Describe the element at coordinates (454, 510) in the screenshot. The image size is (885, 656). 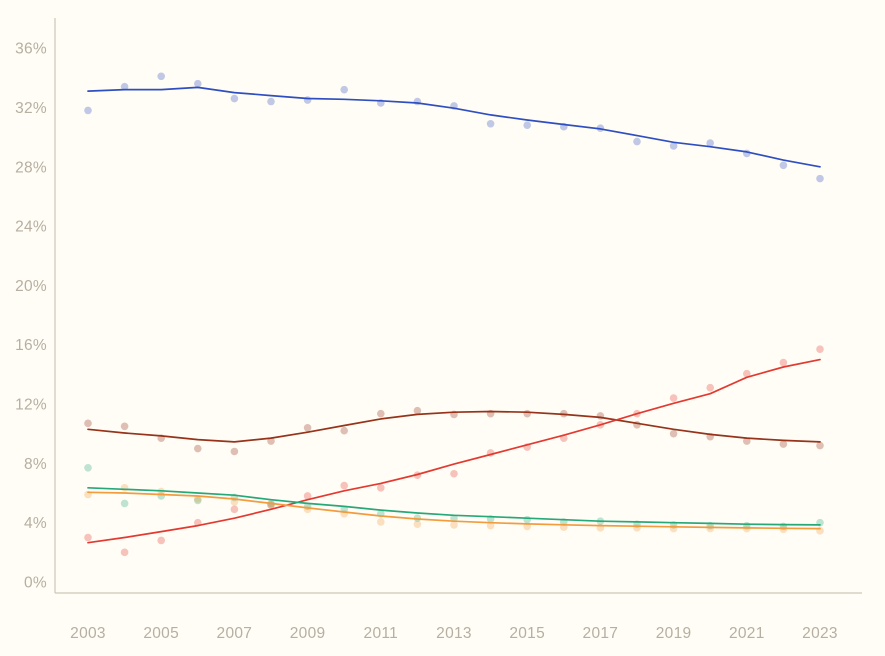
I see `trend-line-orange-series` at that location.